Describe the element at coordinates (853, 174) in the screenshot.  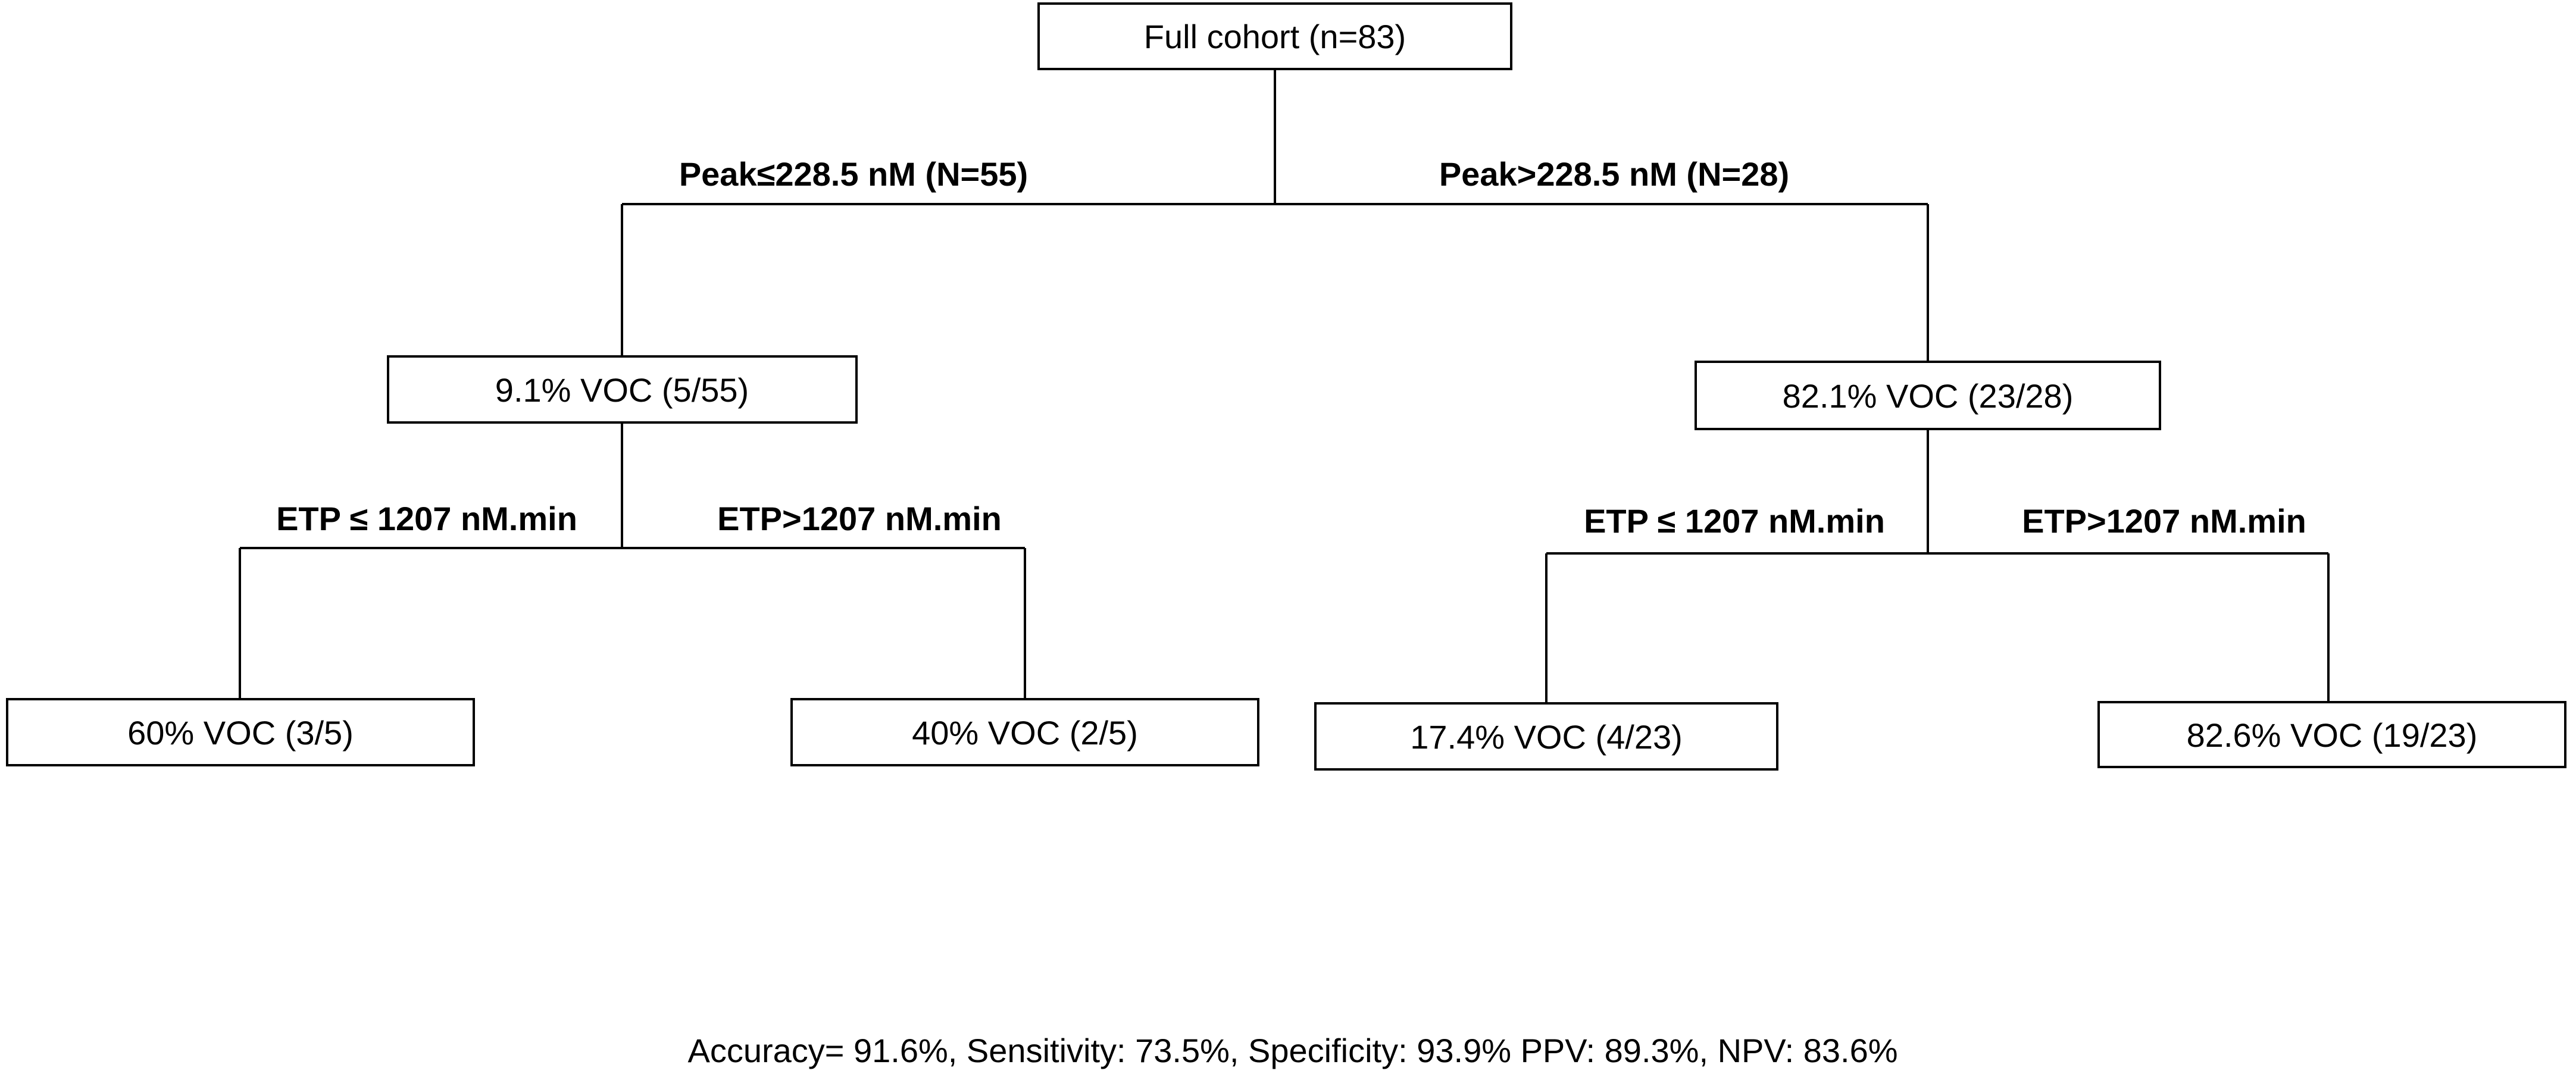
I see `edge-label-peak-low: Peak≤228.5 nM (N=55)` at that location.